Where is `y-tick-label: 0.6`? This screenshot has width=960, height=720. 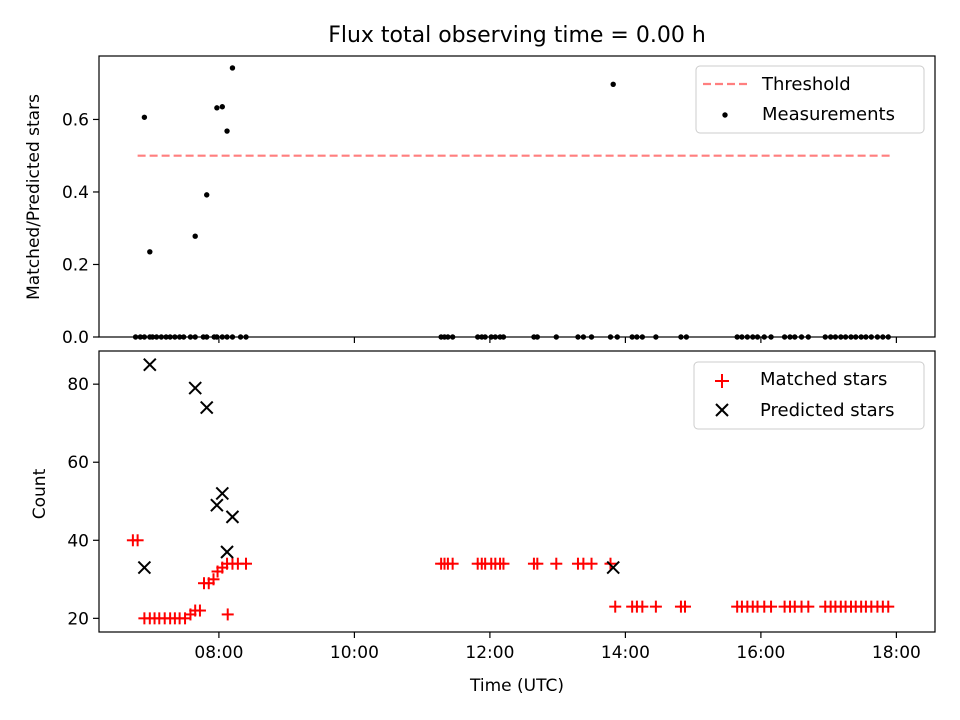
y-tick-label: 0.6 is located at coordinates (75, 120).